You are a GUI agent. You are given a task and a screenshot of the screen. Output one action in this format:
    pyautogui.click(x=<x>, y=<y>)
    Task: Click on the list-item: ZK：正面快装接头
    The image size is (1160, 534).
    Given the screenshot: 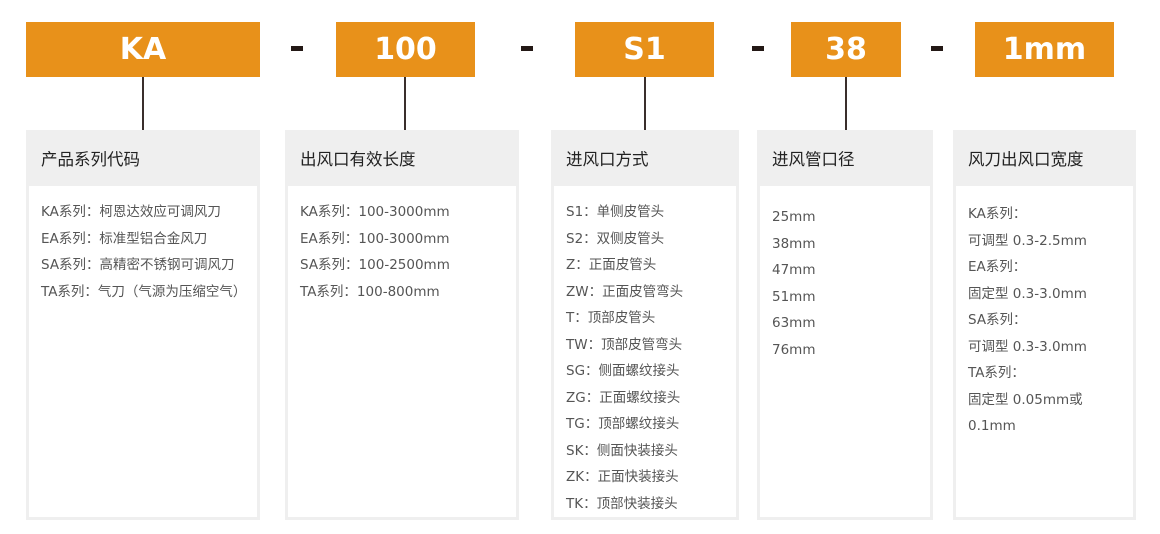 What is the action you would take?
    pyautogui.click(x=622, y=477)
    